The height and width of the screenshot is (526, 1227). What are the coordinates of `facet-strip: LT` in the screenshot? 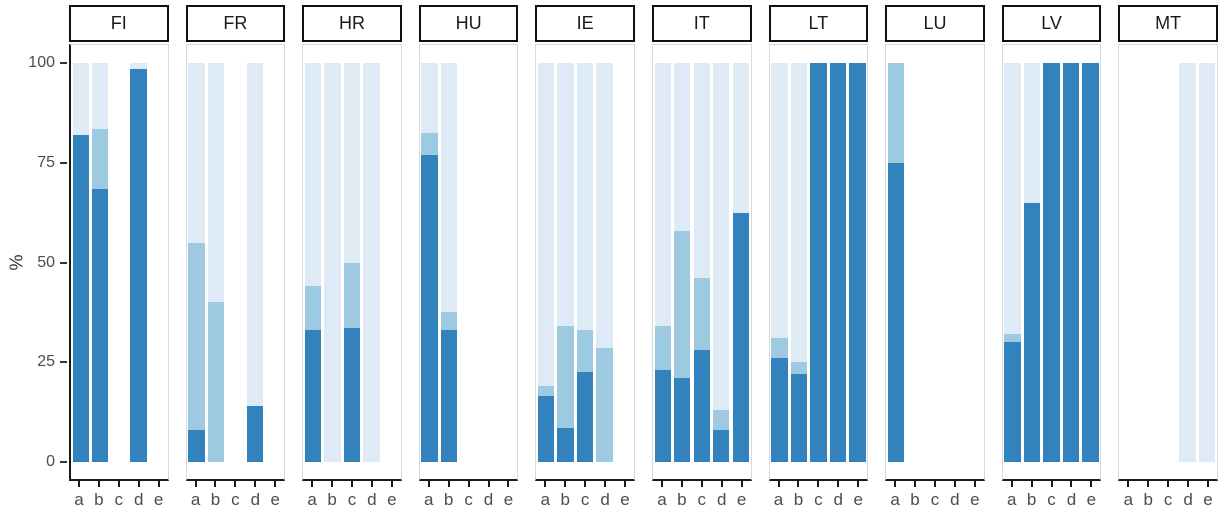 It's located at (818, 23).